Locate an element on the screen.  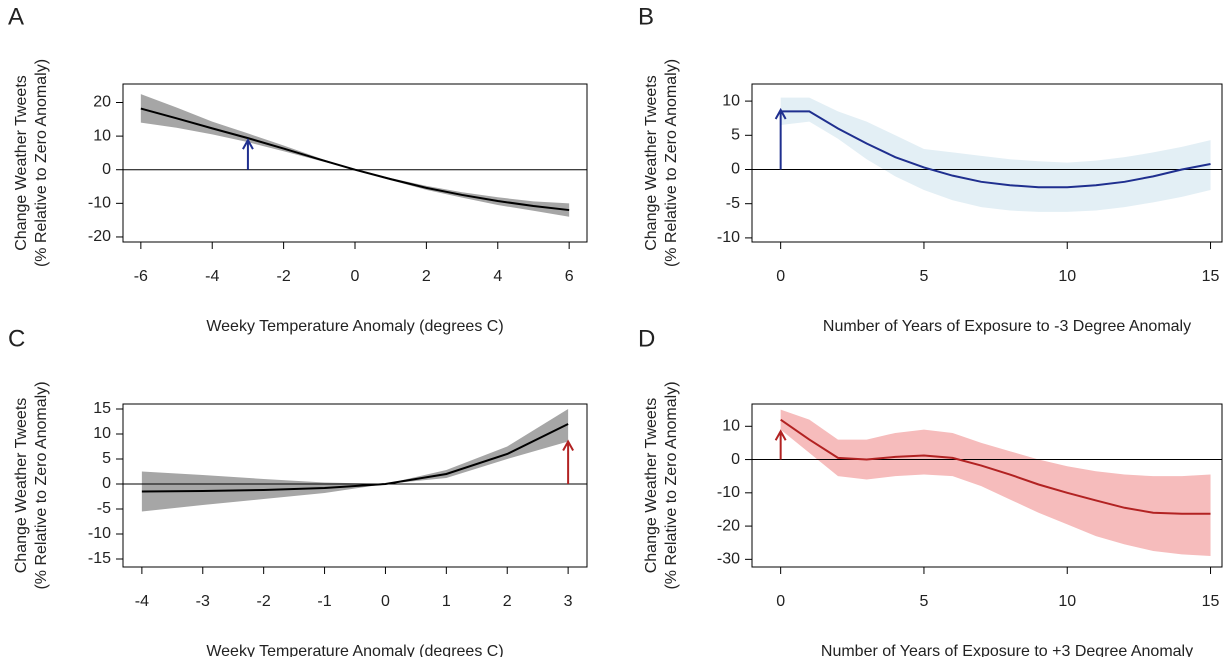
panel-letter: D is located at coordinates (646, 338).